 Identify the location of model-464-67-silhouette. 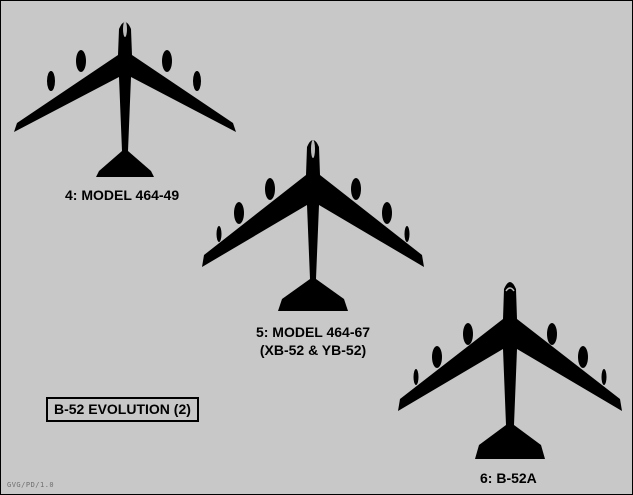
(313, 225).